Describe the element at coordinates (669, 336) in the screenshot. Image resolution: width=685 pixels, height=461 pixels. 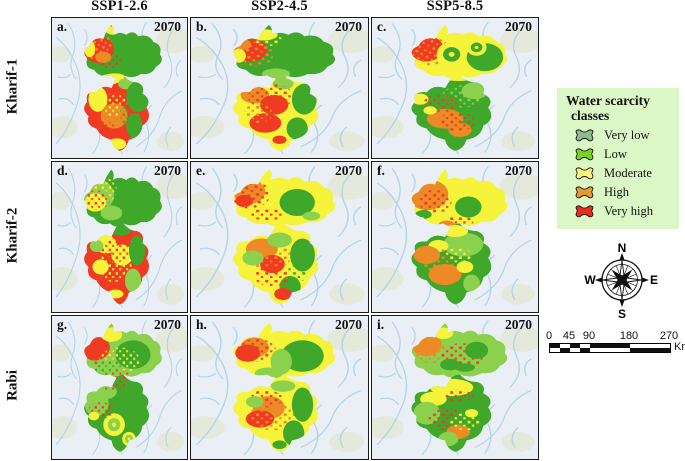
I see `scale-tick: 270` at that location.